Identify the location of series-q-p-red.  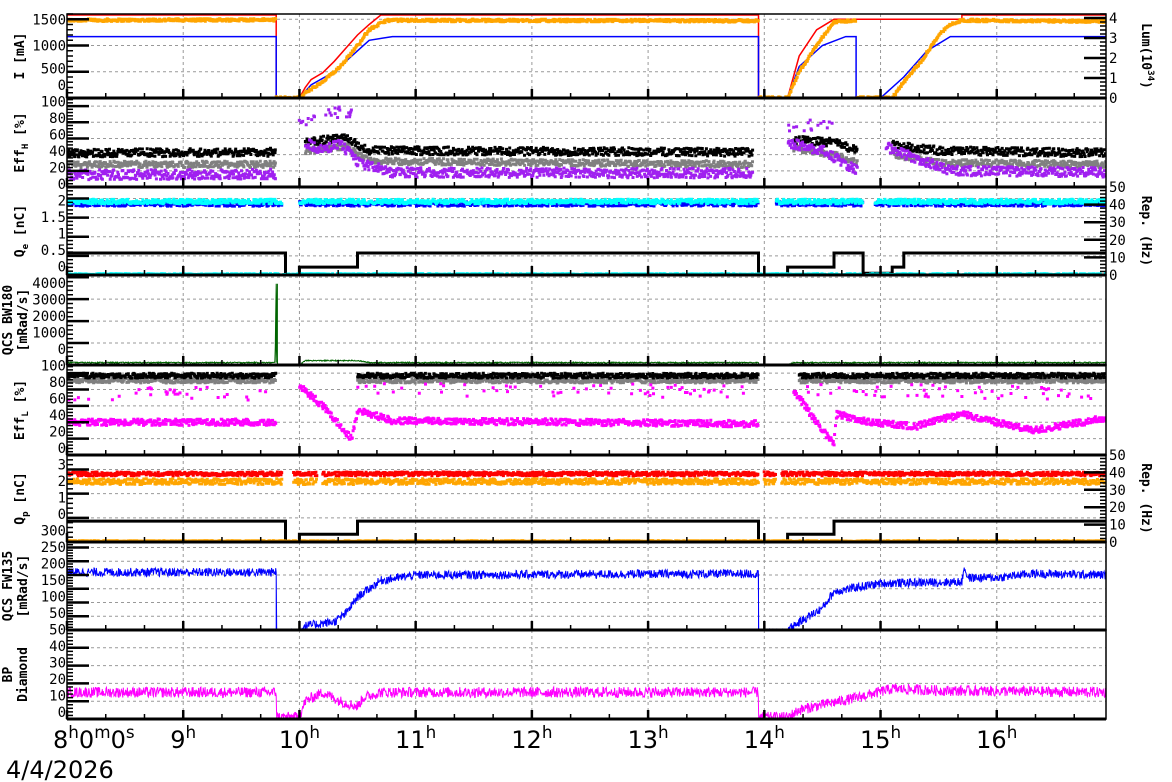
(586, 474).